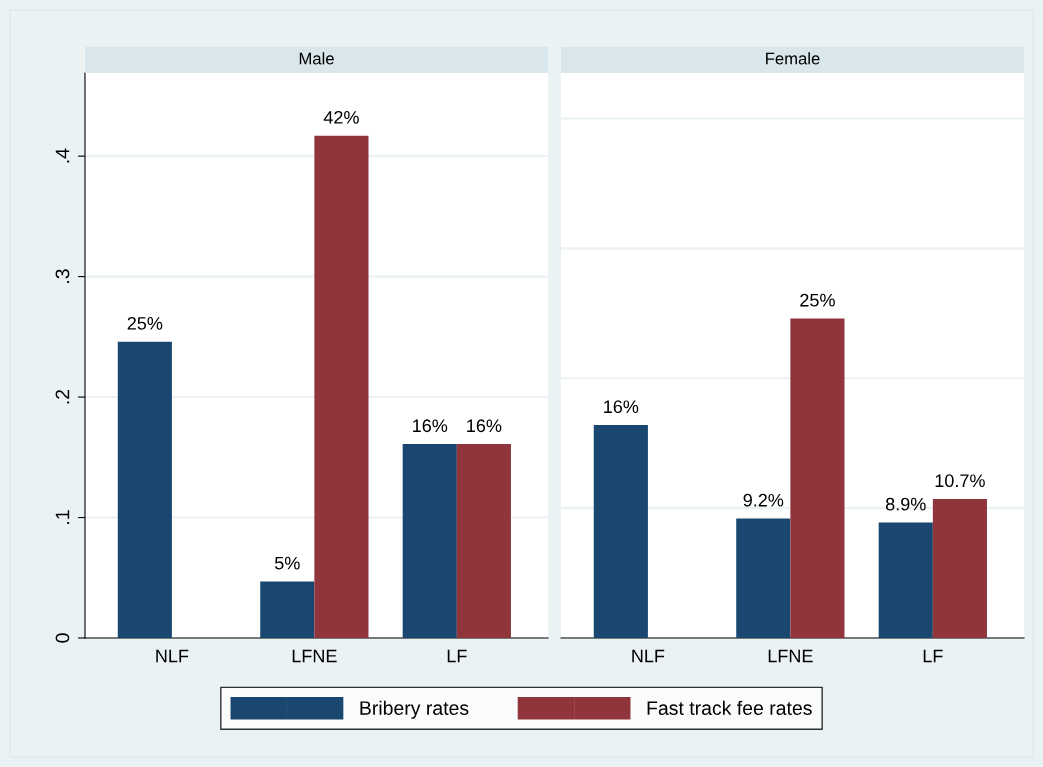 This screenshot has width=1043, height=767. I want to click on data-label: 5%, so click(287, 563).